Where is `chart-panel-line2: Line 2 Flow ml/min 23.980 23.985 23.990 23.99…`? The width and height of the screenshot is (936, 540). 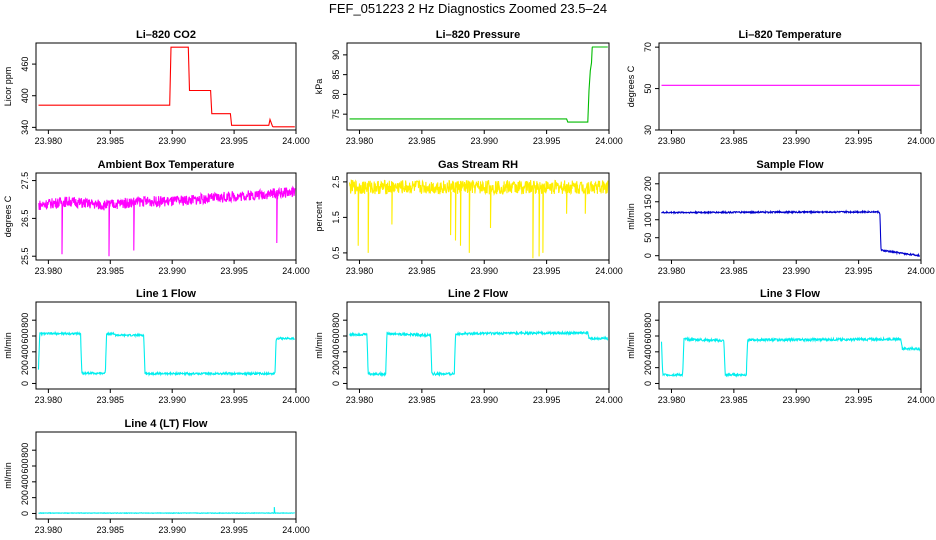
chart-panel-line2: Line 2 Flow ml/min 23.980 23.985 23.990 23.99… is located at coordinates (468, 346).